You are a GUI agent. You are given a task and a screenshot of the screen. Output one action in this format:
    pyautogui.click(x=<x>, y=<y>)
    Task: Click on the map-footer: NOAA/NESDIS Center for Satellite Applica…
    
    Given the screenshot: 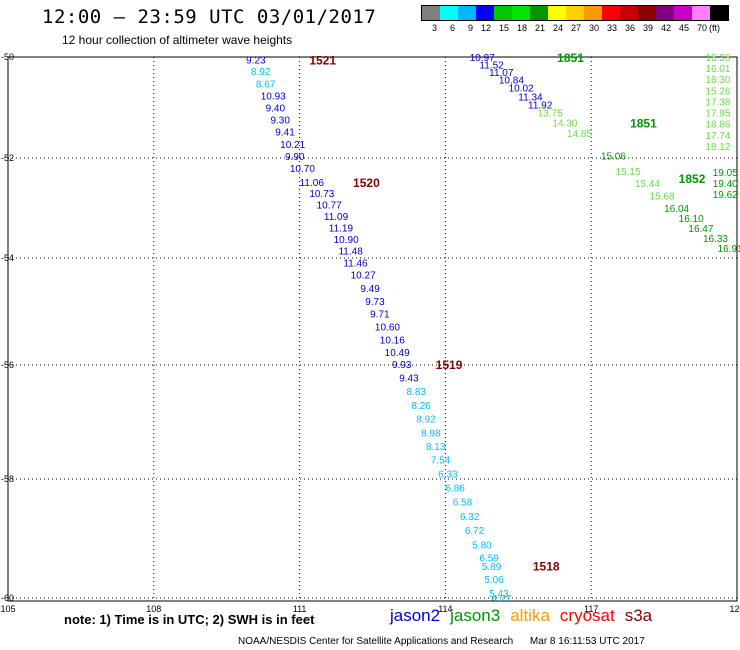 What is the action you would take?
    pyautogui.click(x=441, y=641)
    